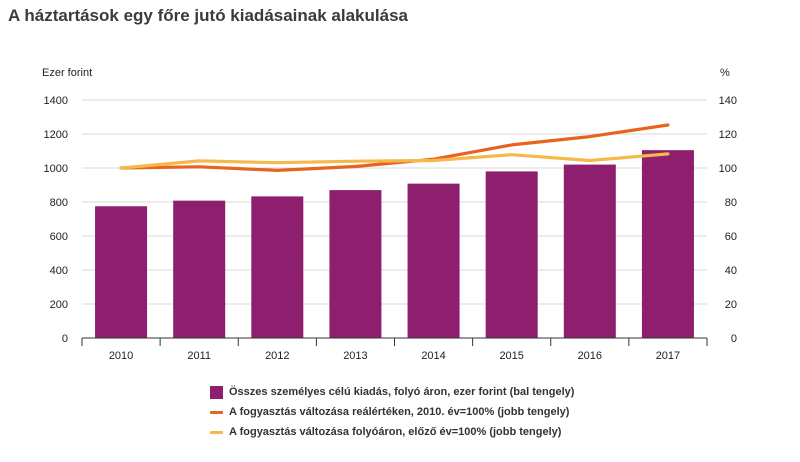  I want to click on left-tick-label: 1200, so click(56, 135).